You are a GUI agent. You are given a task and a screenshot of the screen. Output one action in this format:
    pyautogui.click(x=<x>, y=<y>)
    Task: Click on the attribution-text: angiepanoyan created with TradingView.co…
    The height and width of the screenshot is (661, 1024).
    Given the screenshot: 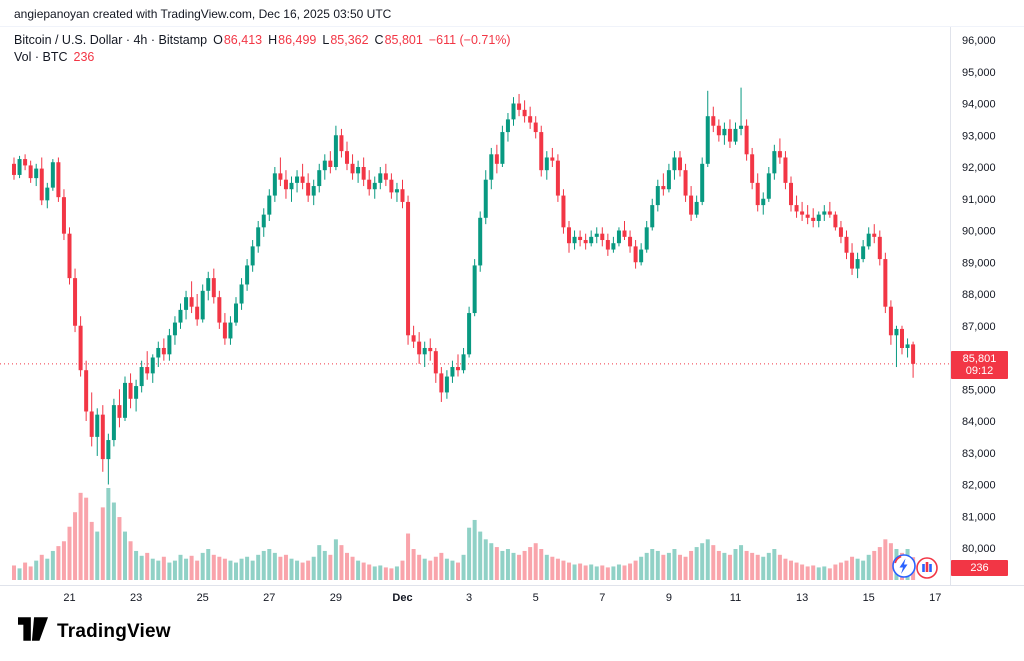 What is the action you would take?
    pyautogui.click(x=203, y=14)
    